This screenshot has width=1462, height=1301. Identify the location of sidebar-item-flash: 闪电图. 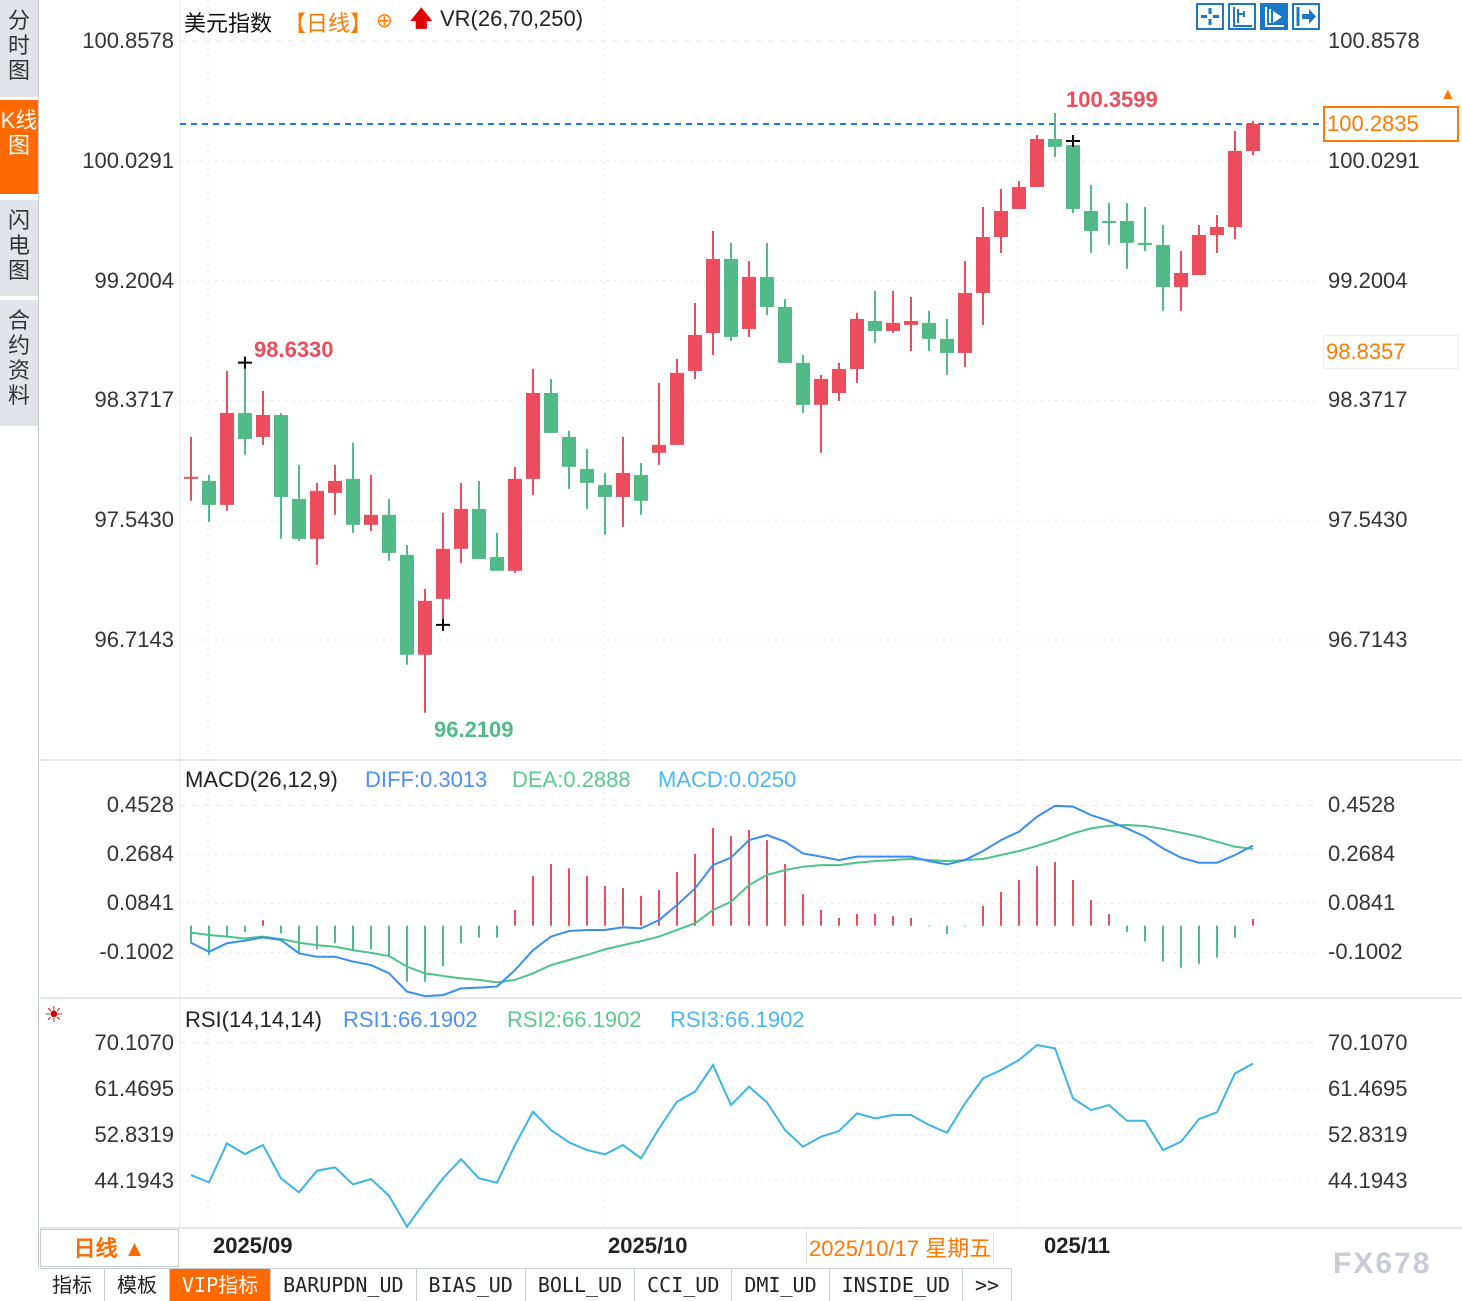
(19, 248).